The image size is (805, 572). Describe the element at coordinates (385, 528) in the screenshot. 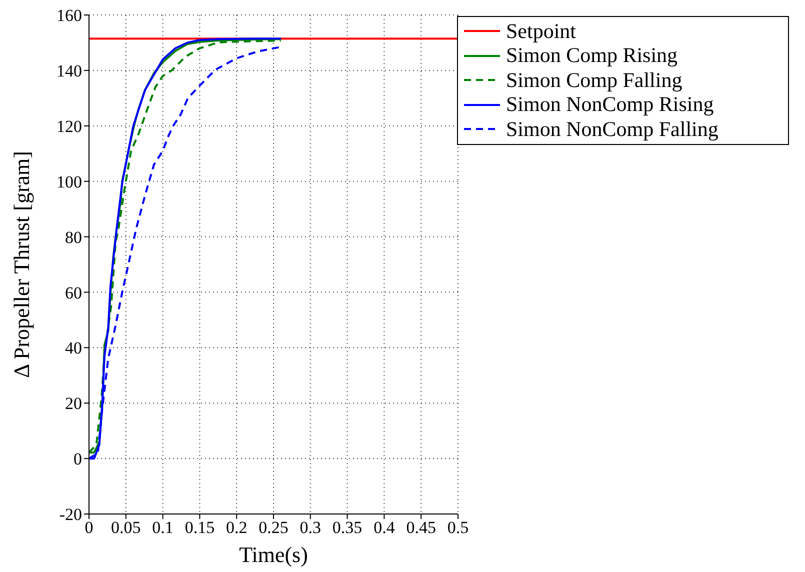

I see `x-tick-label: 0.4` at that location.